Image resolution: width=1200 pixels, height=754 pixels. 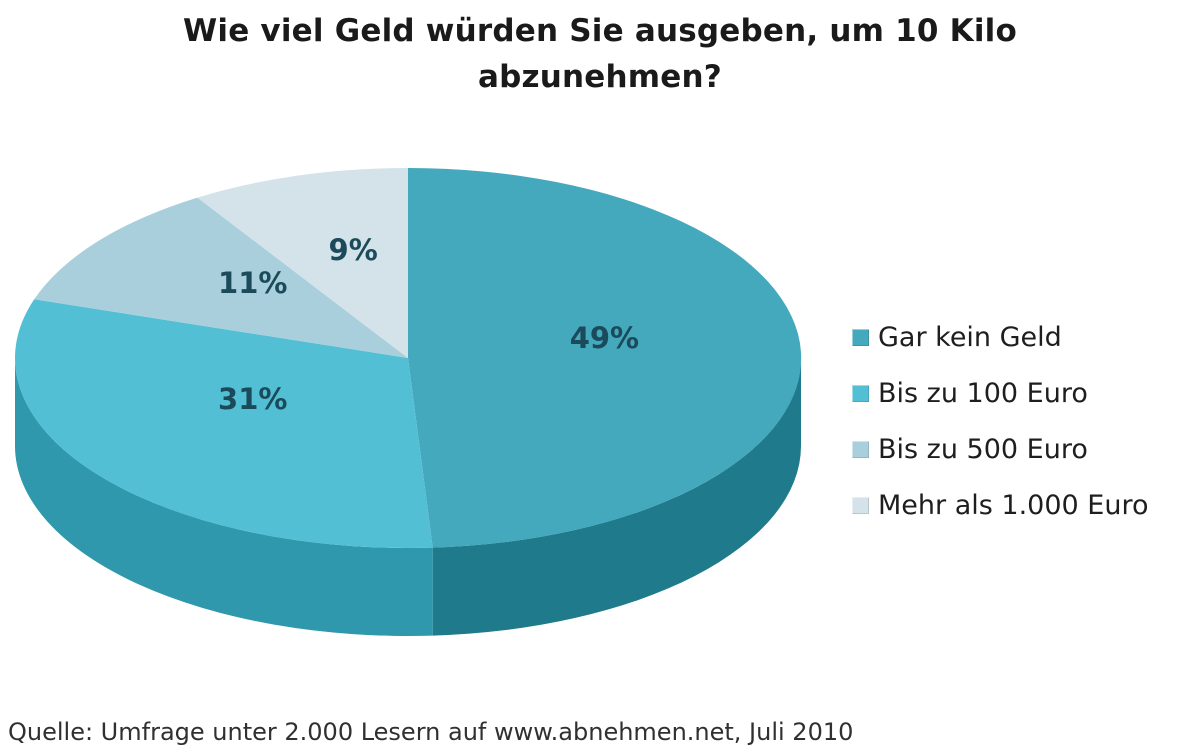 I want to click on pie-slice-label: 9%, so click(x=353, y=250).